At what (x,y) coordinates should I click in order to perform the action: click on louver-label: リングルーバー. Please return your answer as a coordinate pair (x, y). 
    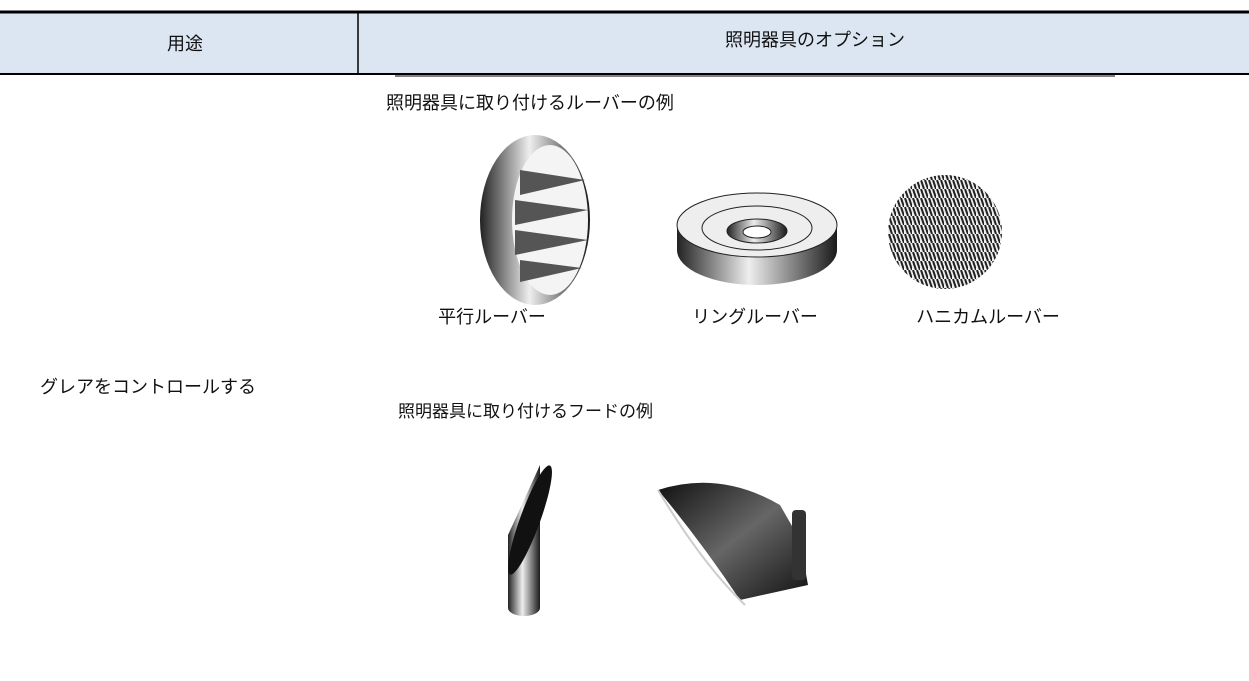
    Looking at the image, I should click on (755, 317).